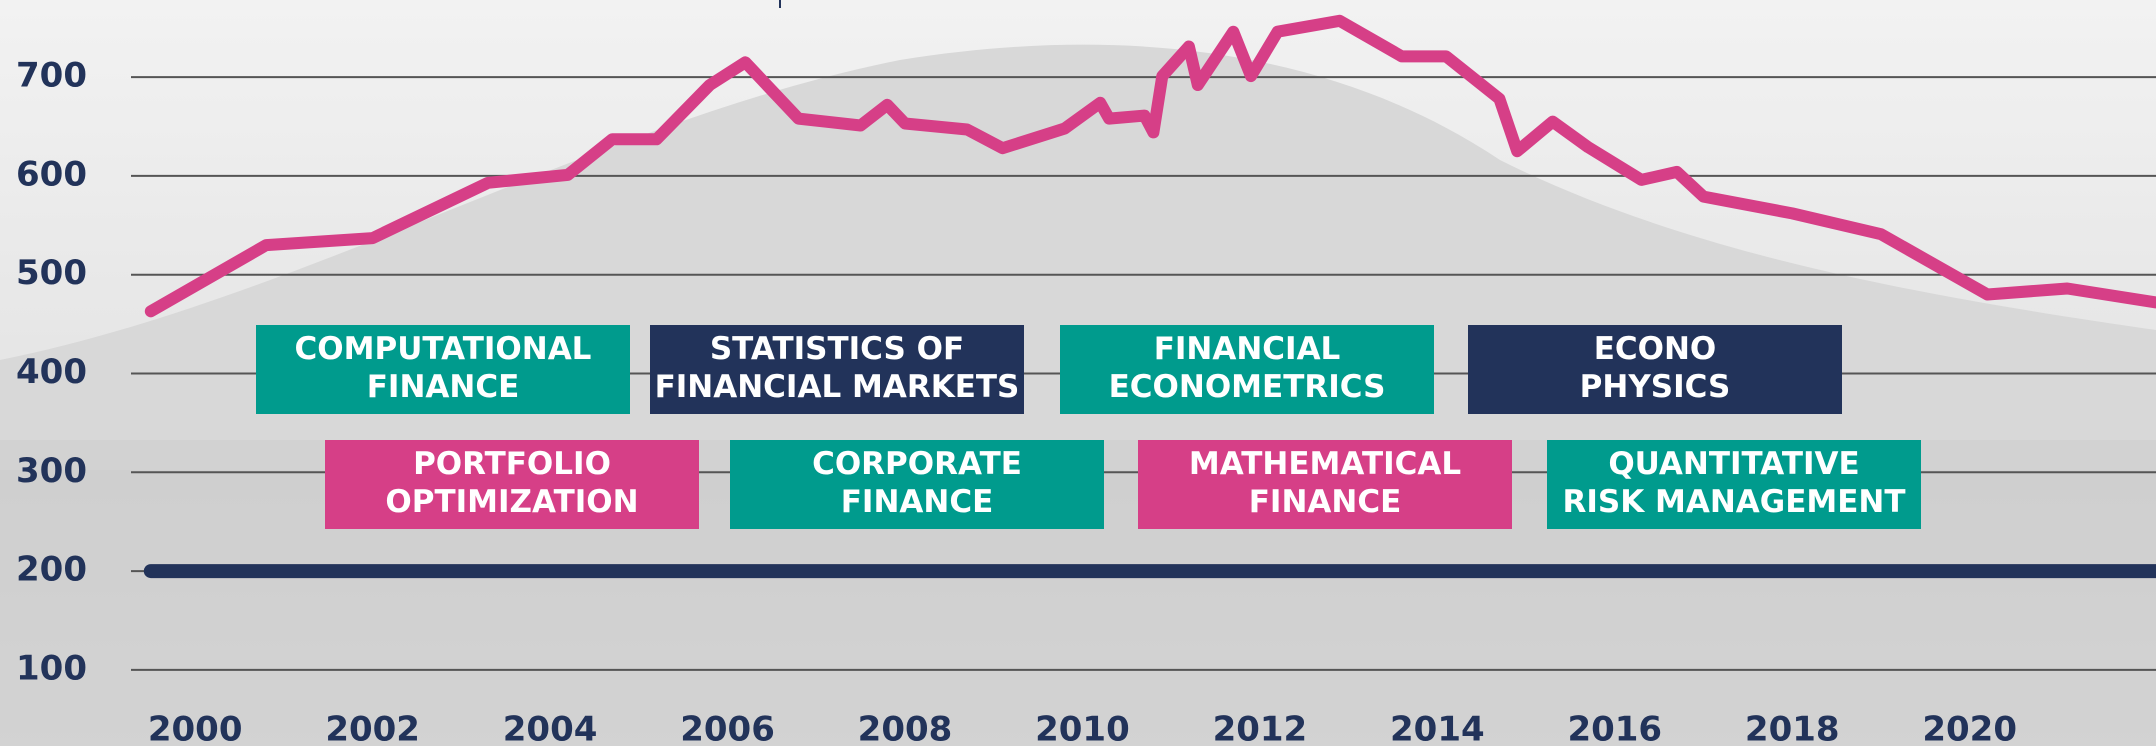  I want to click on box-label: ECONOMETRICS, so click(1247, 387).